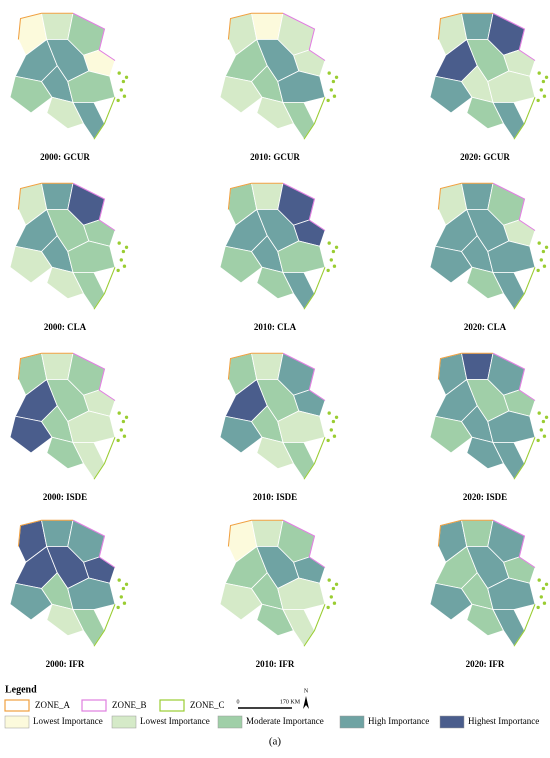 The width and height of the screenshot is (550, 758). Describe the element at coordinates (275, 742) in the screenshot. I see `caption: (a)` at that location.